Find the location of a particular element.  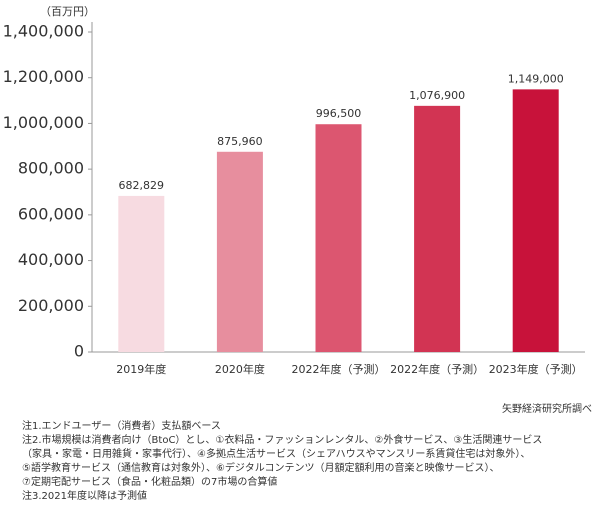

y-tick-label: 600,000 is located at coordinates (51, 213).